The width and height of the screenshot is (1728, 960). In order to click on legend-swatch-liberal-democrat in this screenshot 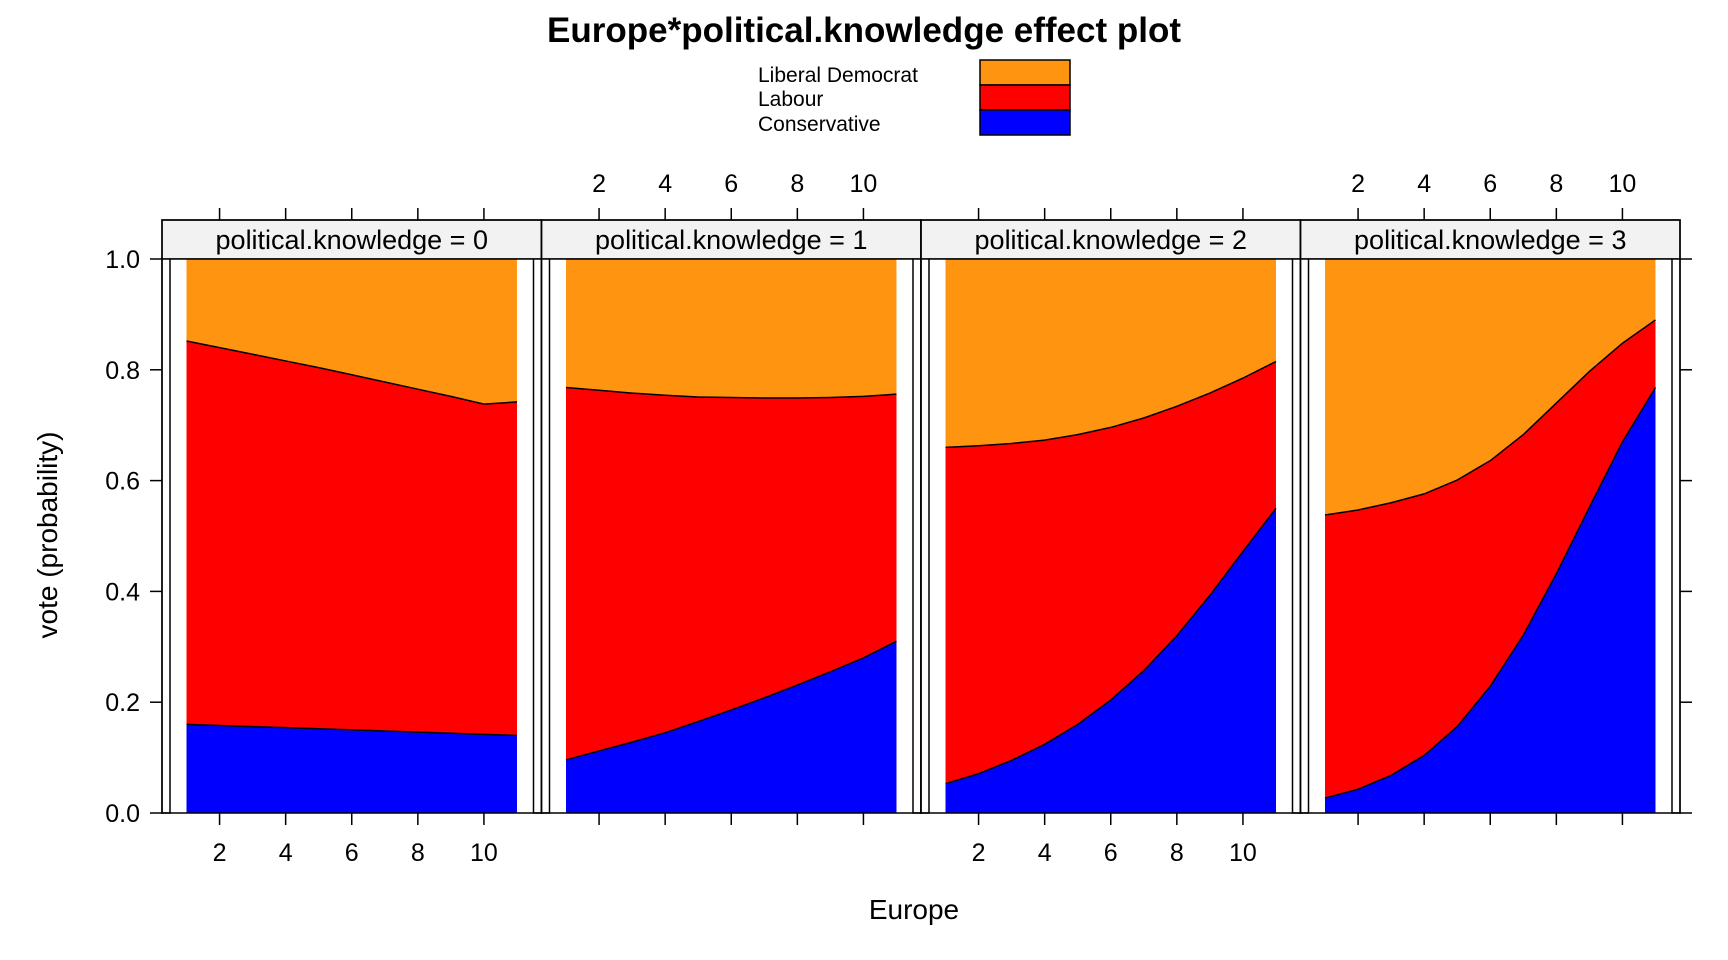, I will do `click(1025, 72)`.